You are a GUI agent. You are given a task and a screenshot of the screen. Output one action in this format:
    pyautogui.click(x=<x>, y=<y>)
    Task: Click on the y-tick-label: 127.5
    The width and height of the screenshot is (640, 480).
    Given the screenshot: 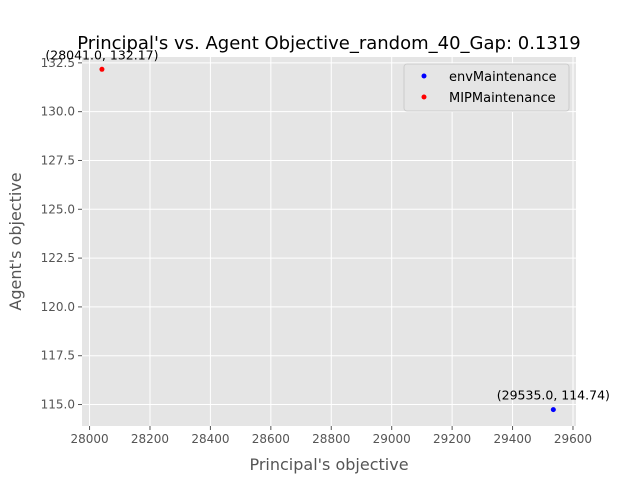 What is the action you would take?
    pyautogui.click(x=58, y=160)
    